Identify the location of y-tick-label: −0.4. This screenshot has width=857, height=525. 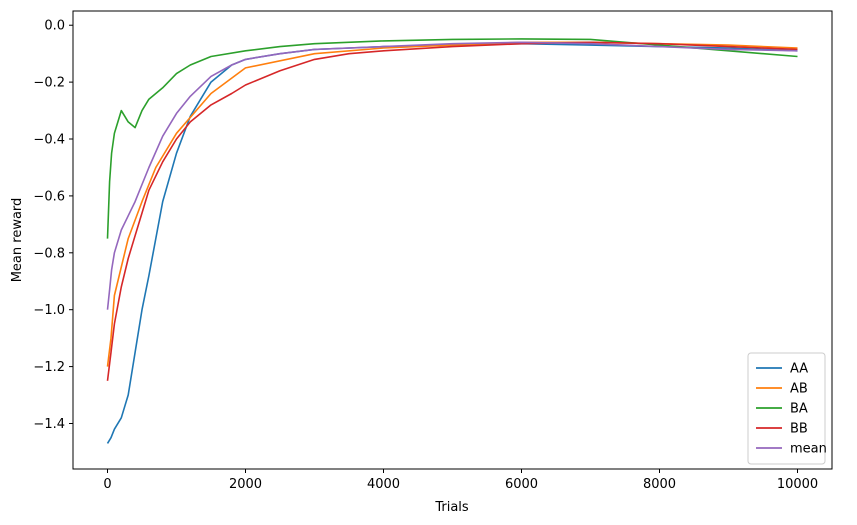
(49, 140).